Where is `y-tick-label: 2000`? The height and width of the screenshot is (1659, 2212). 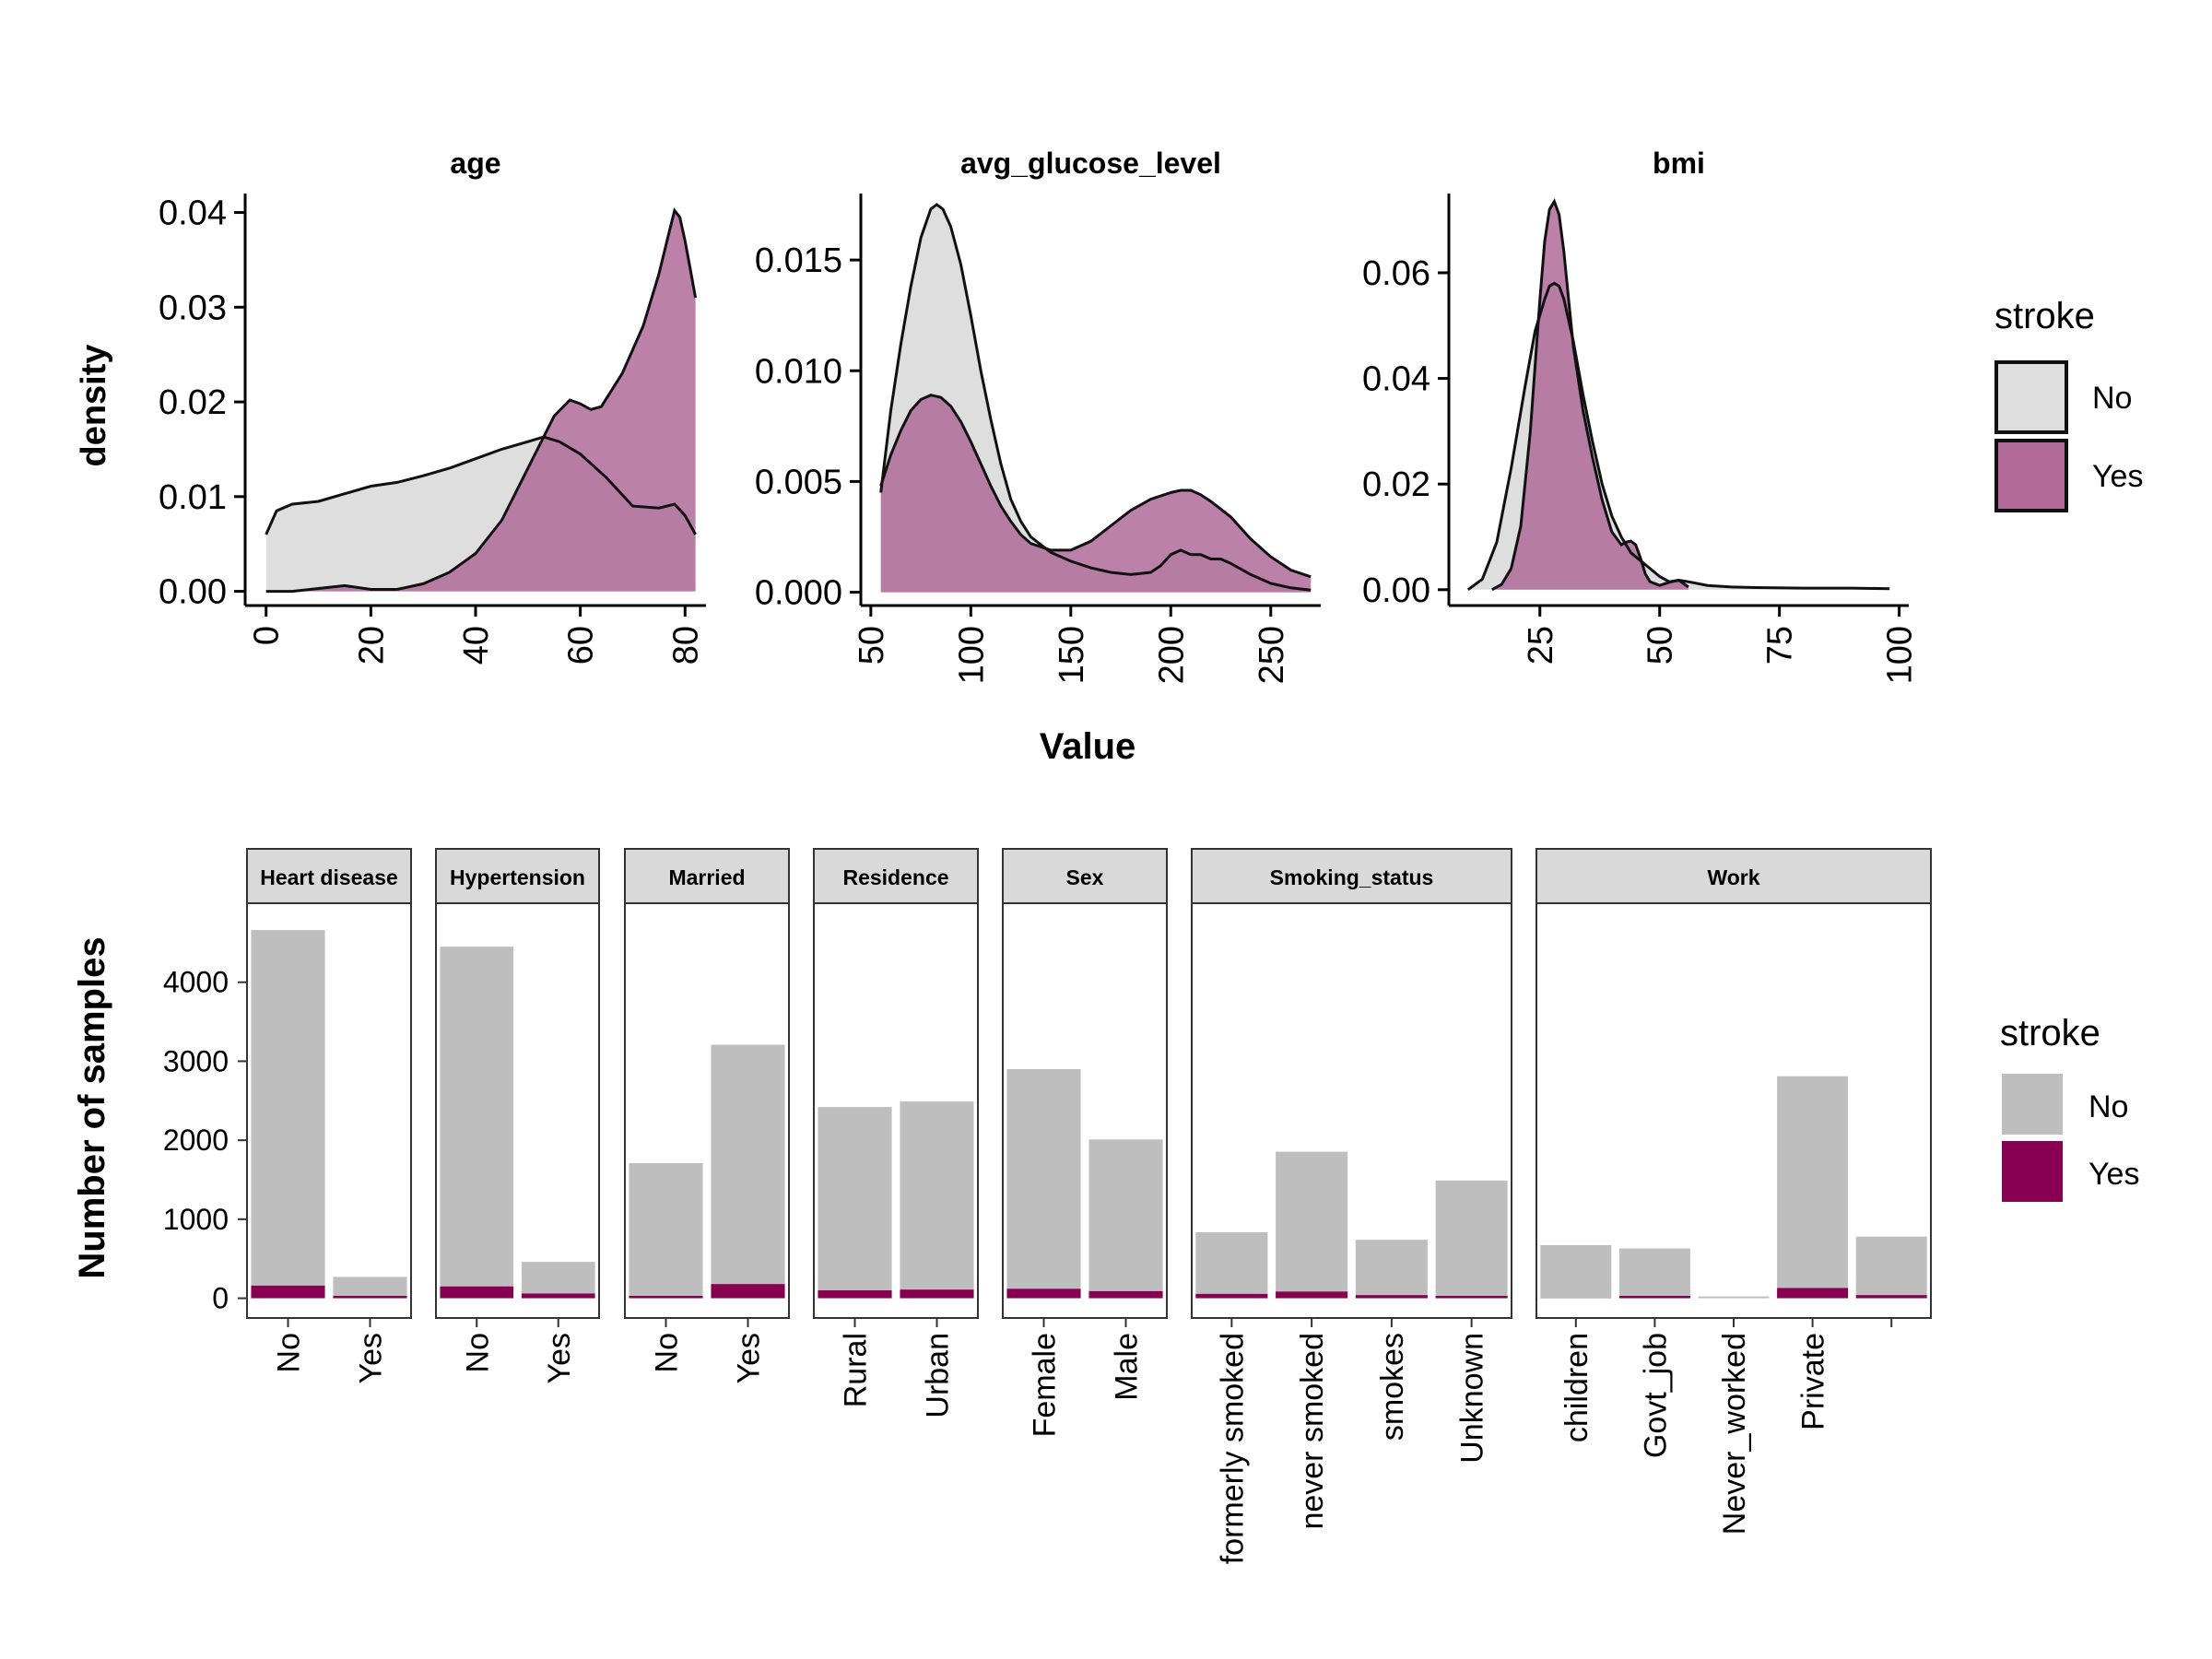 y-tick-label: 2000 is located at coordinates (196, 1140).